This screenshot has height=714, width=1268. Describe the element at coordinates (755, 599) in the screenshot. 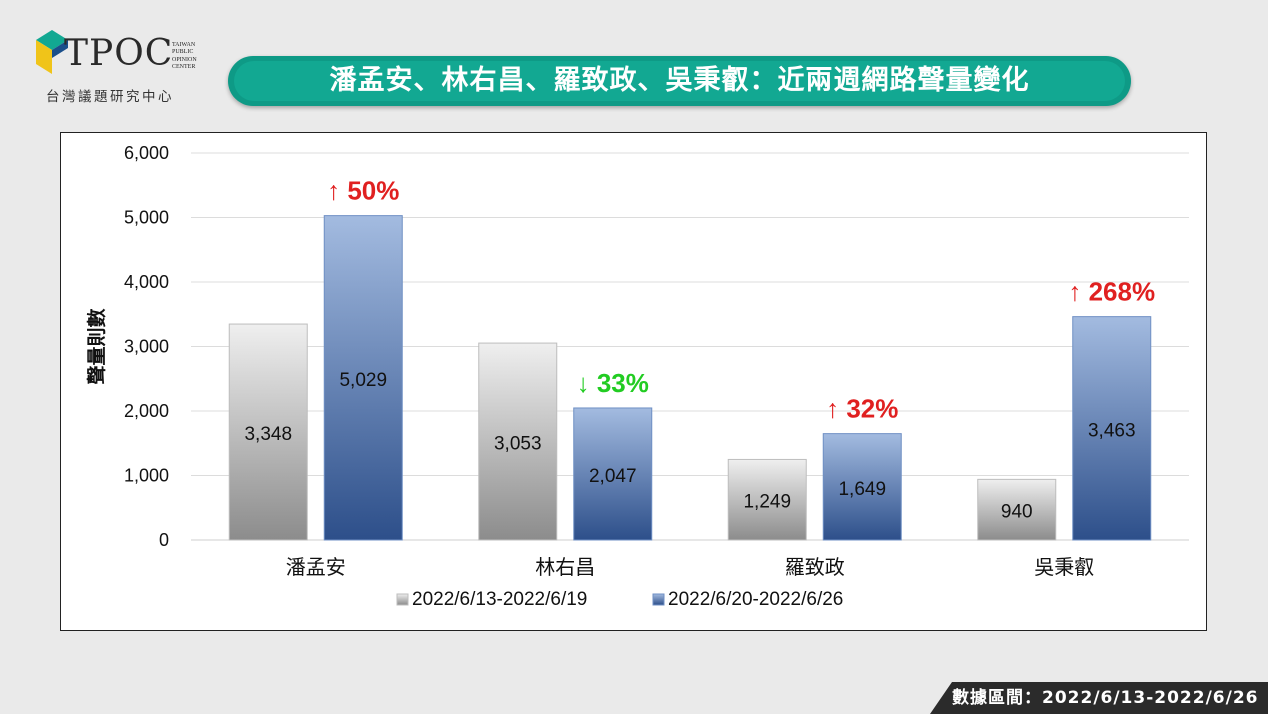

I see `legend-label: 2022/6/20-2022/6/26` at that location.